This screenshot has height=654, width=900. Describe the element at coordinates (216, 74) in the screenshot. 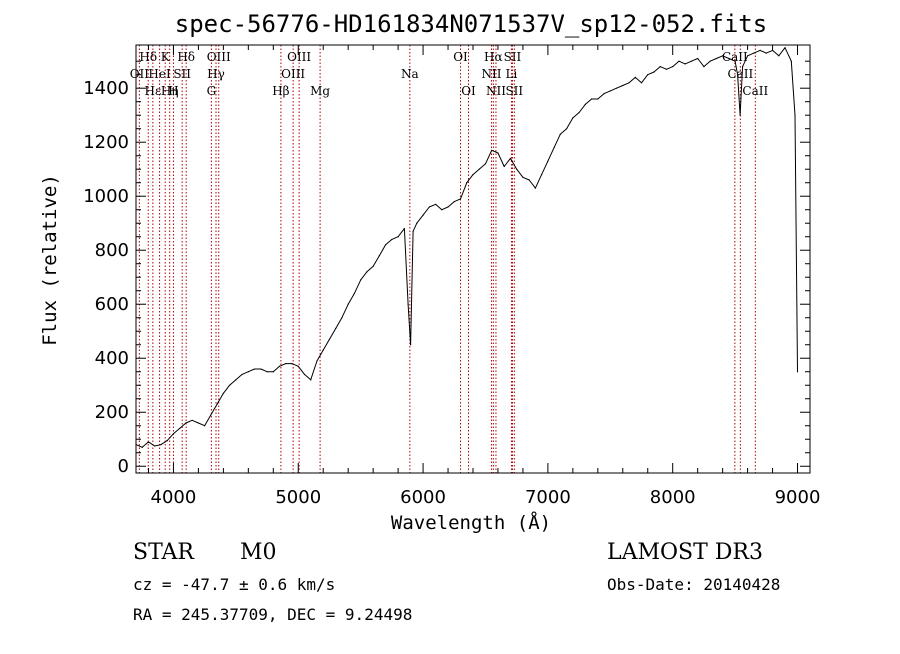

I see `spectral-line-label: Hγ` at that location.